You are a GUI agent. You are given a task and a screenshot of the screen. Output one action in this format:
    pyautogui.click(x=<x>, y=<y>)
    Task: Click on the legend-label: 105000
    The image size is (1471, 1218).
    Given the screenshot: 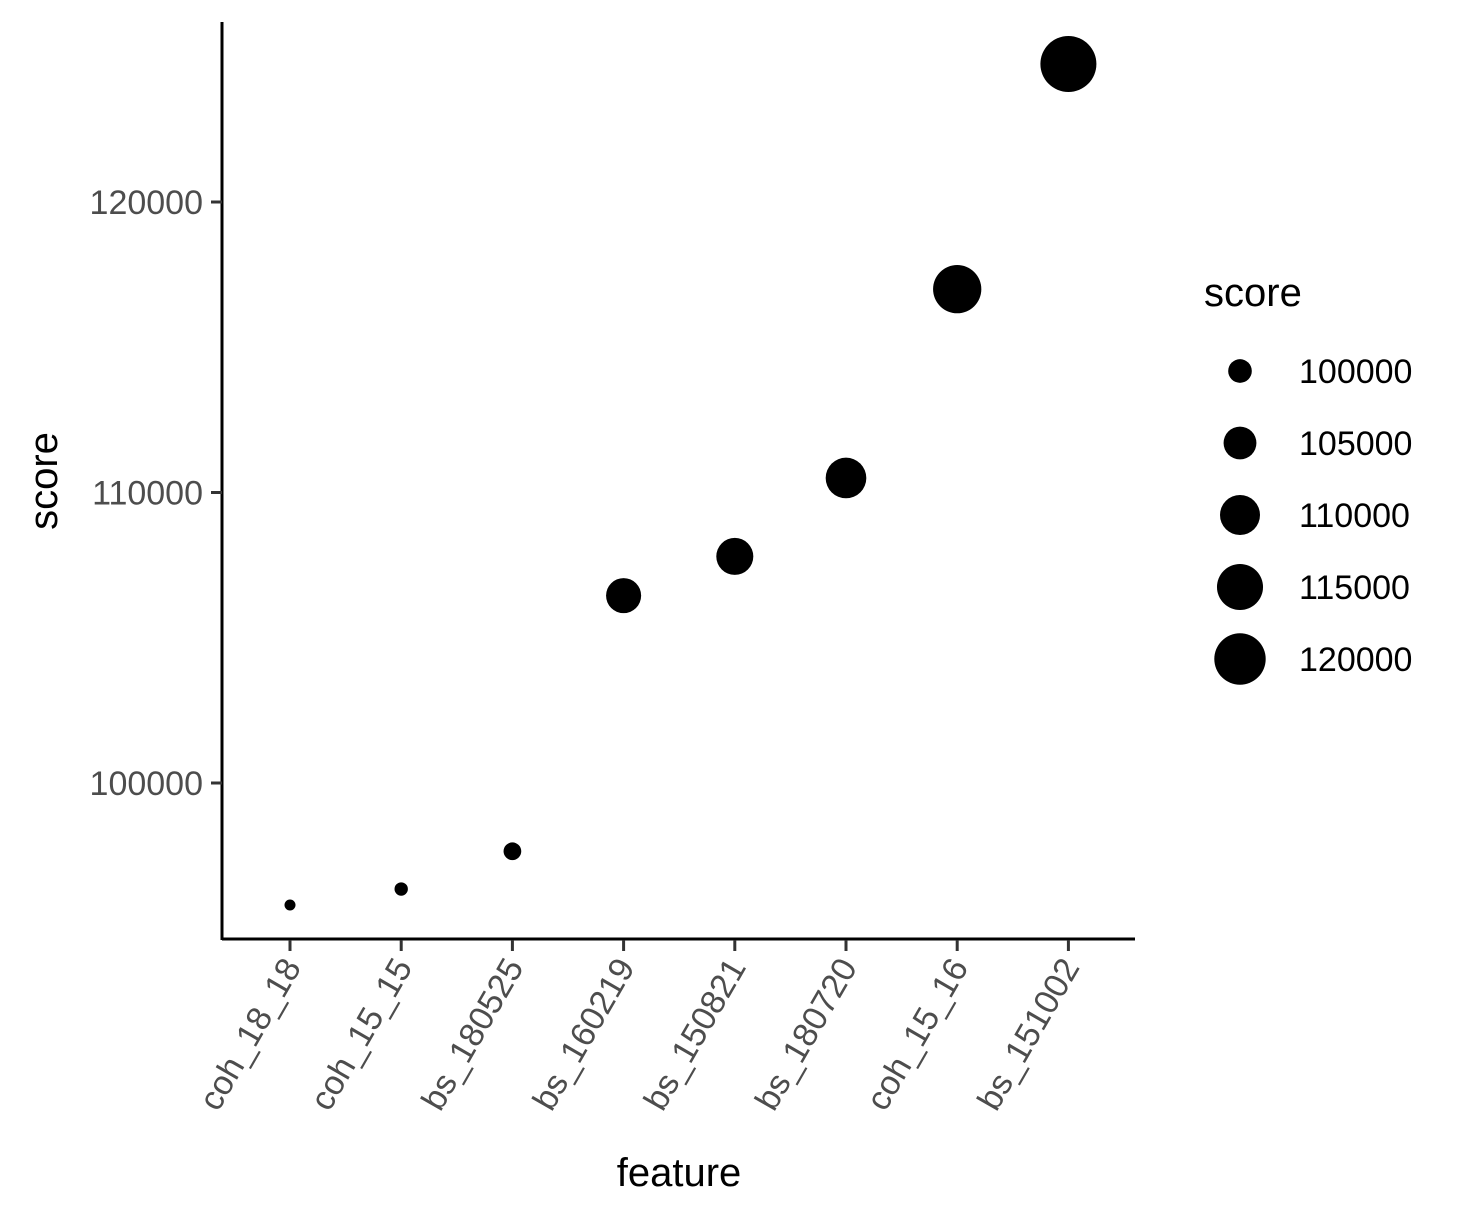 What is the action you would take?
    pyautogui.click(x=1355, y=444)
    